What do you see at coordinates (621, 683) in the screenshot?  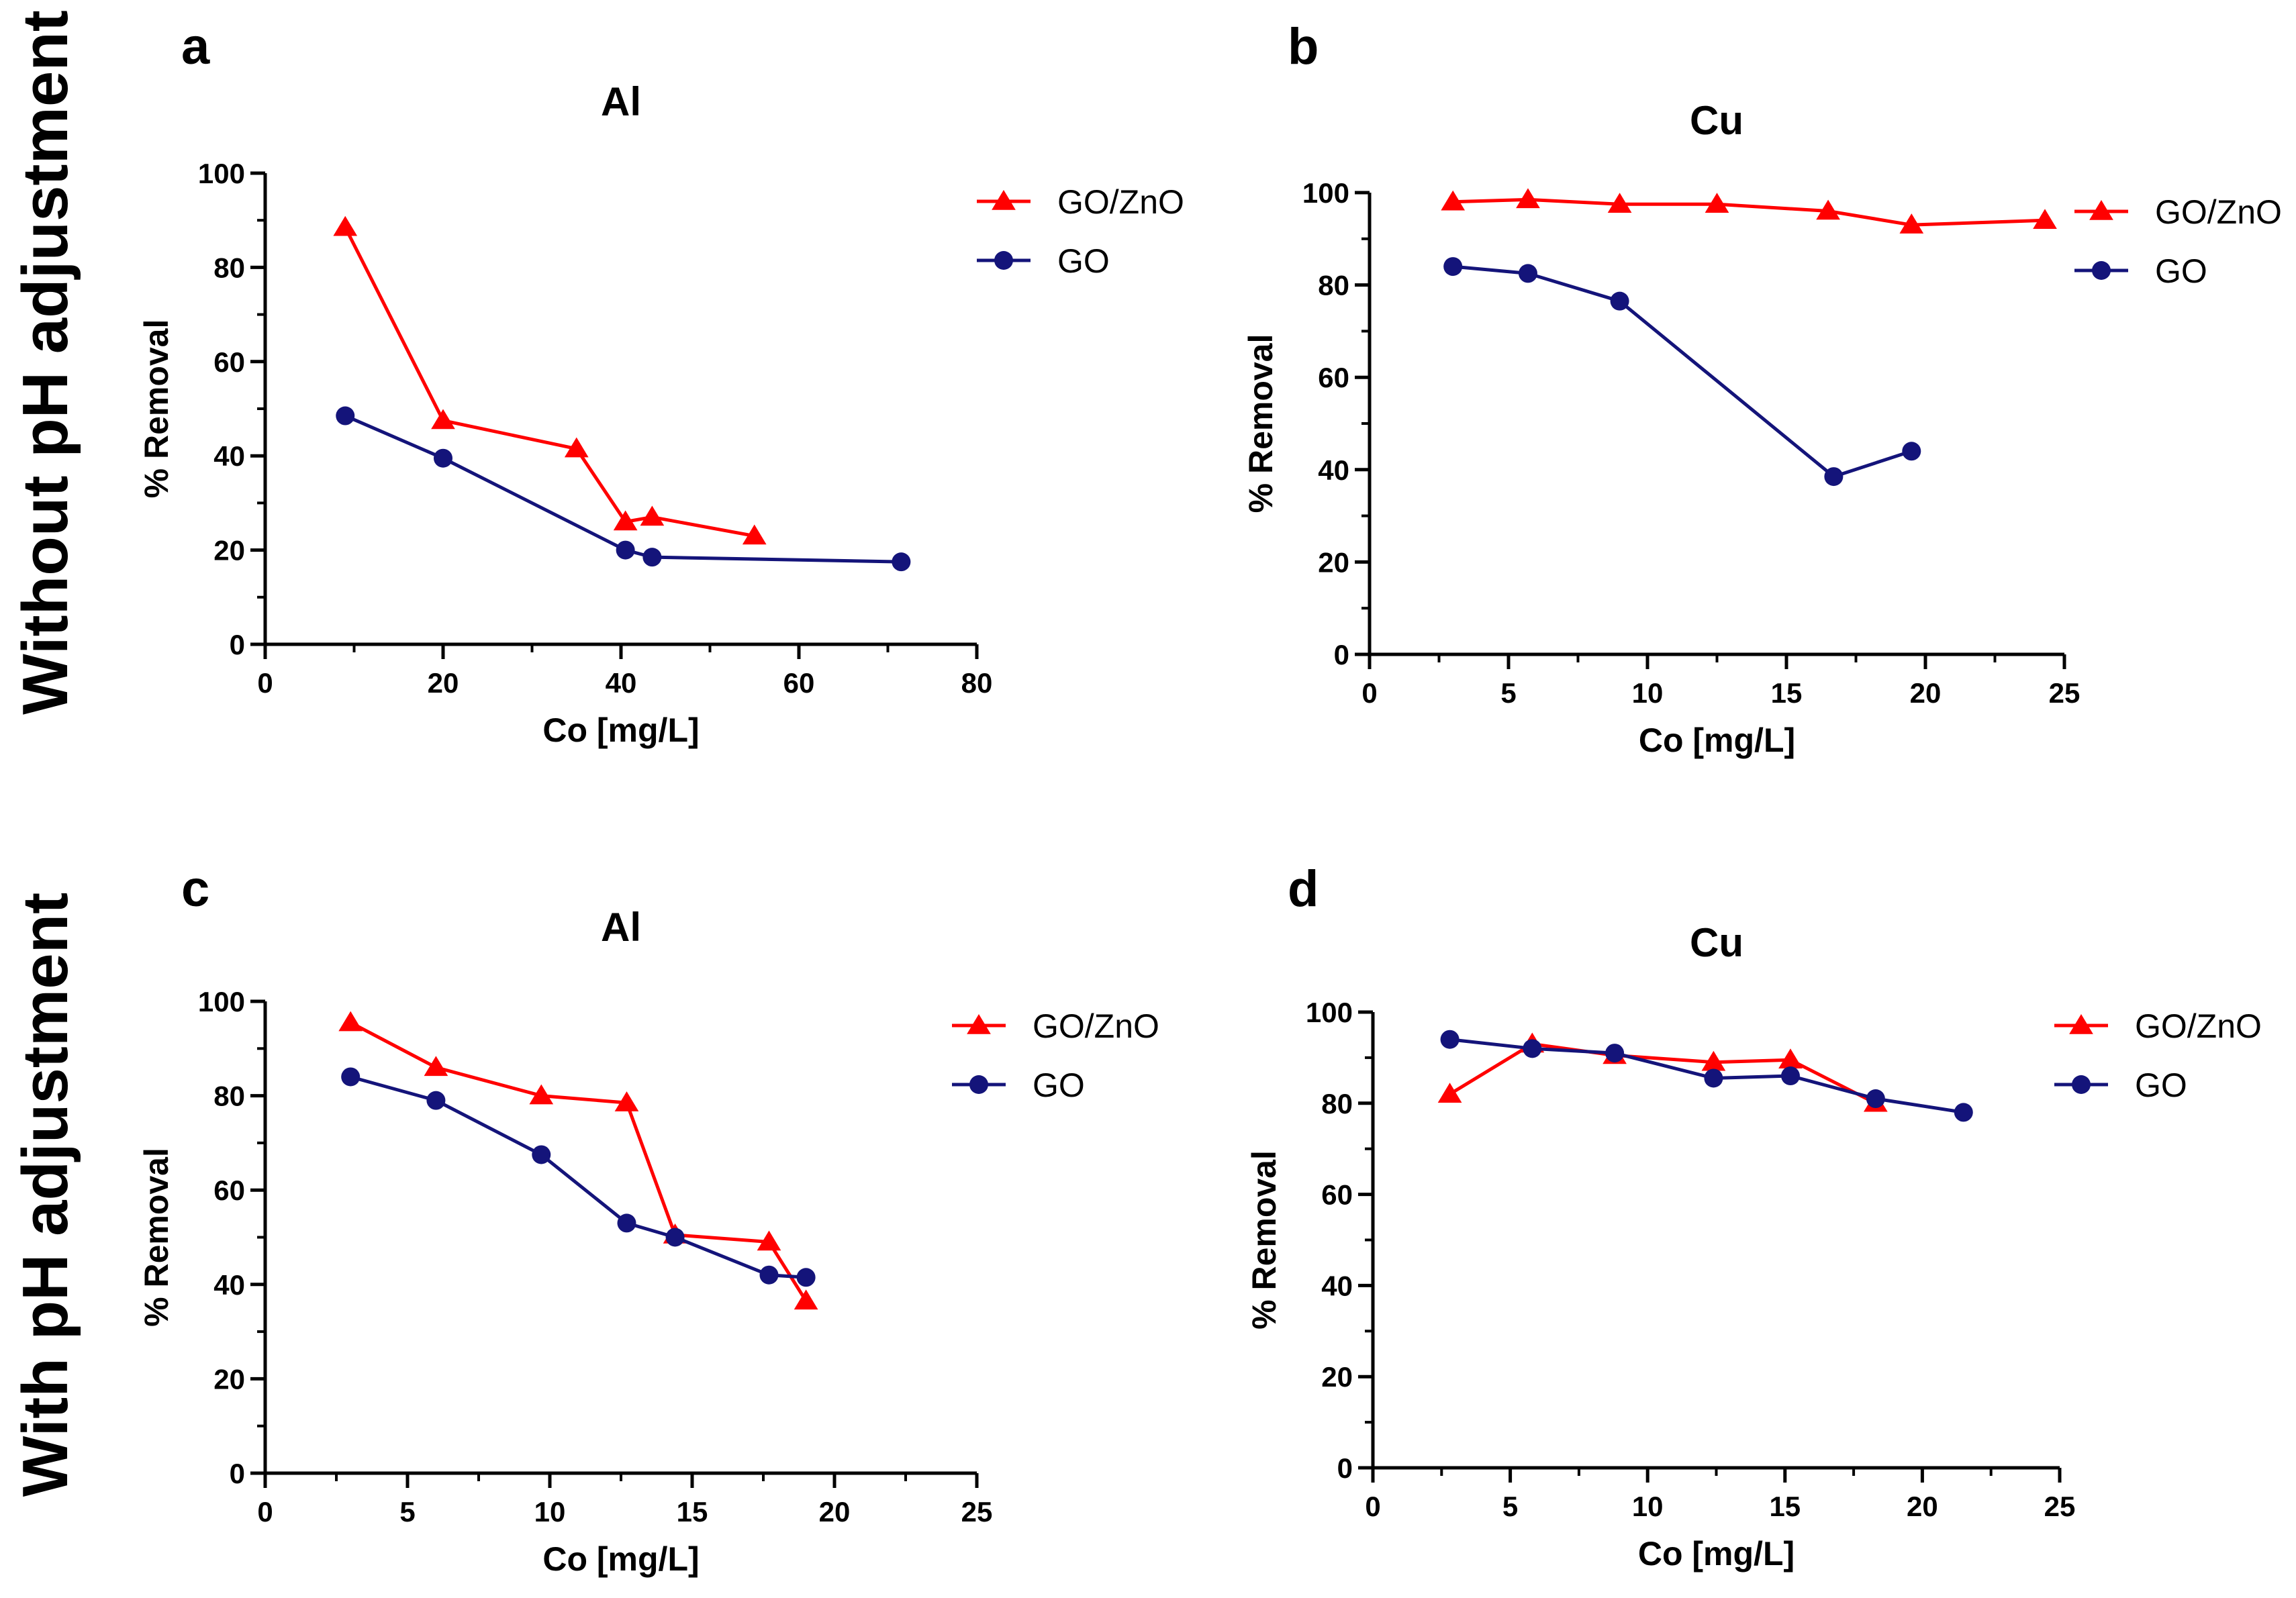 I see `x-tick-label: 40` at bounding box center [621, 683].